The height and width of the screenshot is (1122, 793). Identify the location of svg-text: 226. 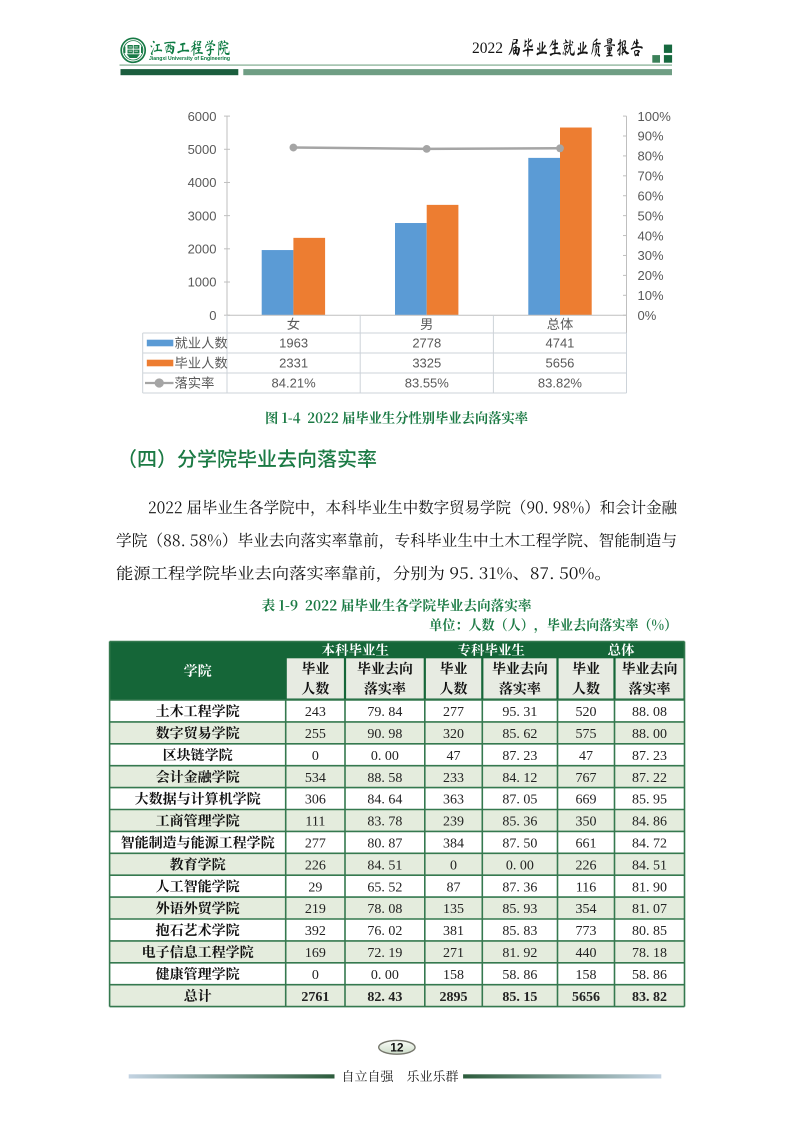
(586, 865).